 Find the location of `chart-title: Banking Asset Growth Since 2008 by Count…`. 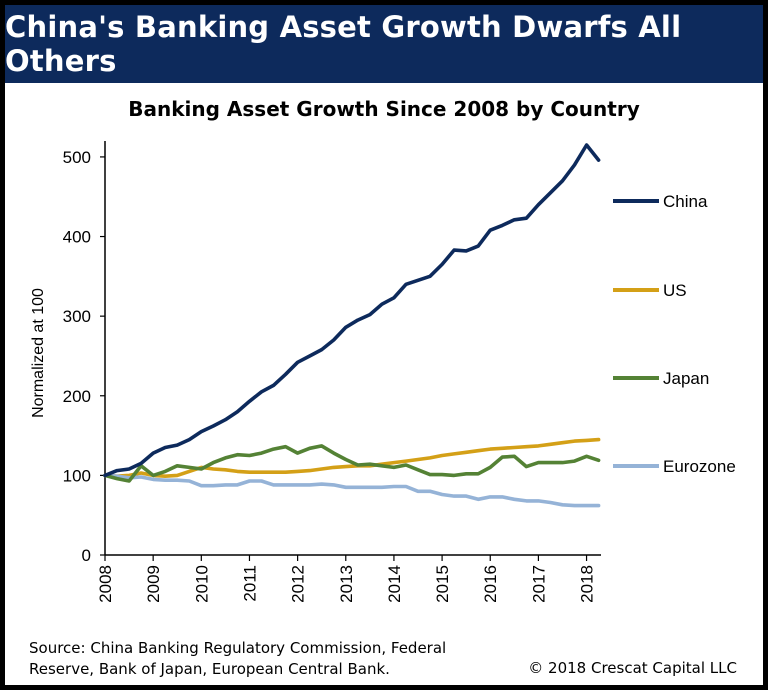

chart-title: Banking Asset Growth Since 2008 by Count… is located at coordinates (384, 109).